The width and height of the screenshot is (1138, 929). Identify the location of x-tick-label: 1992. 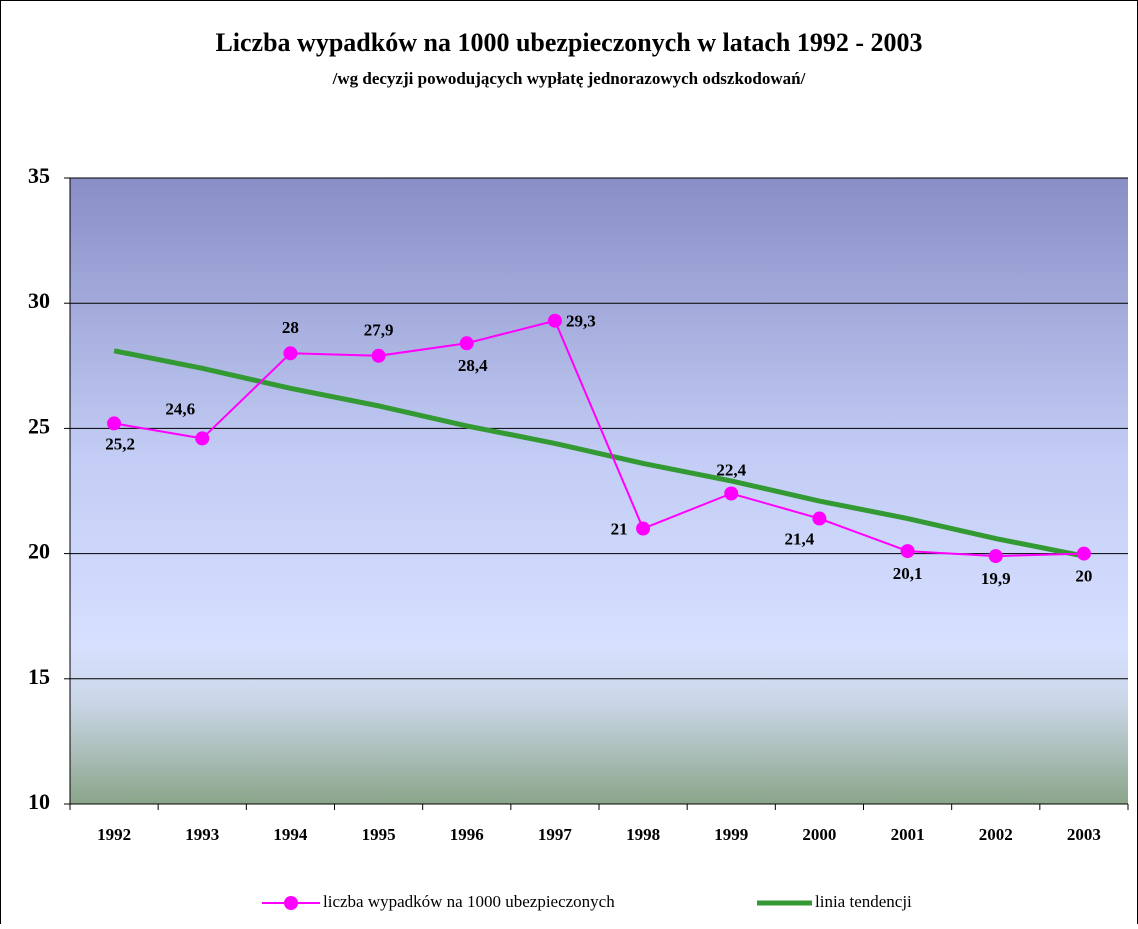
(114, 834).